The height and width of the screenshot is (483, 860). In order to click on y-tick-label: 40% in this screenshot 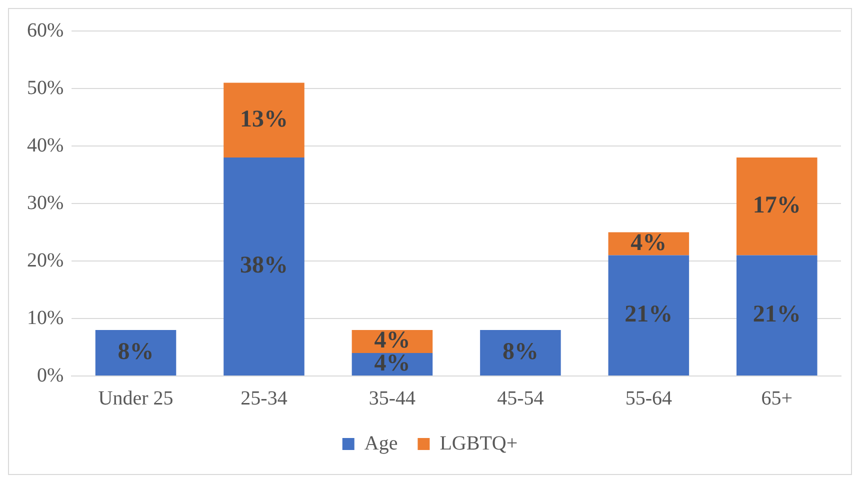, I will do `click(45, 145)`.